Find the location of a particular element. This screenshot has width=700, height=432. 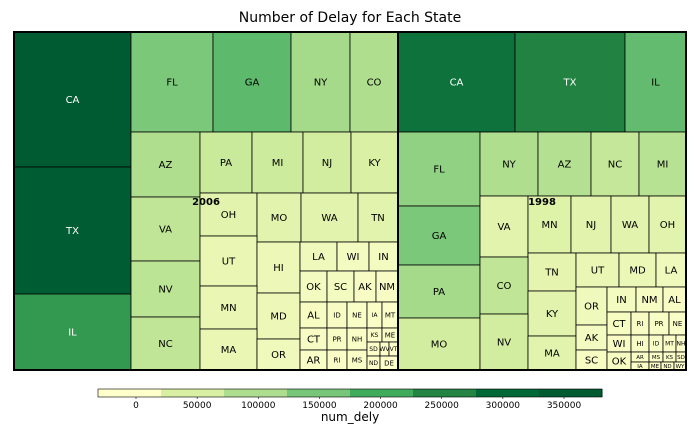

tile-label-2006-ks: KS is located at coordinates (375, 335).